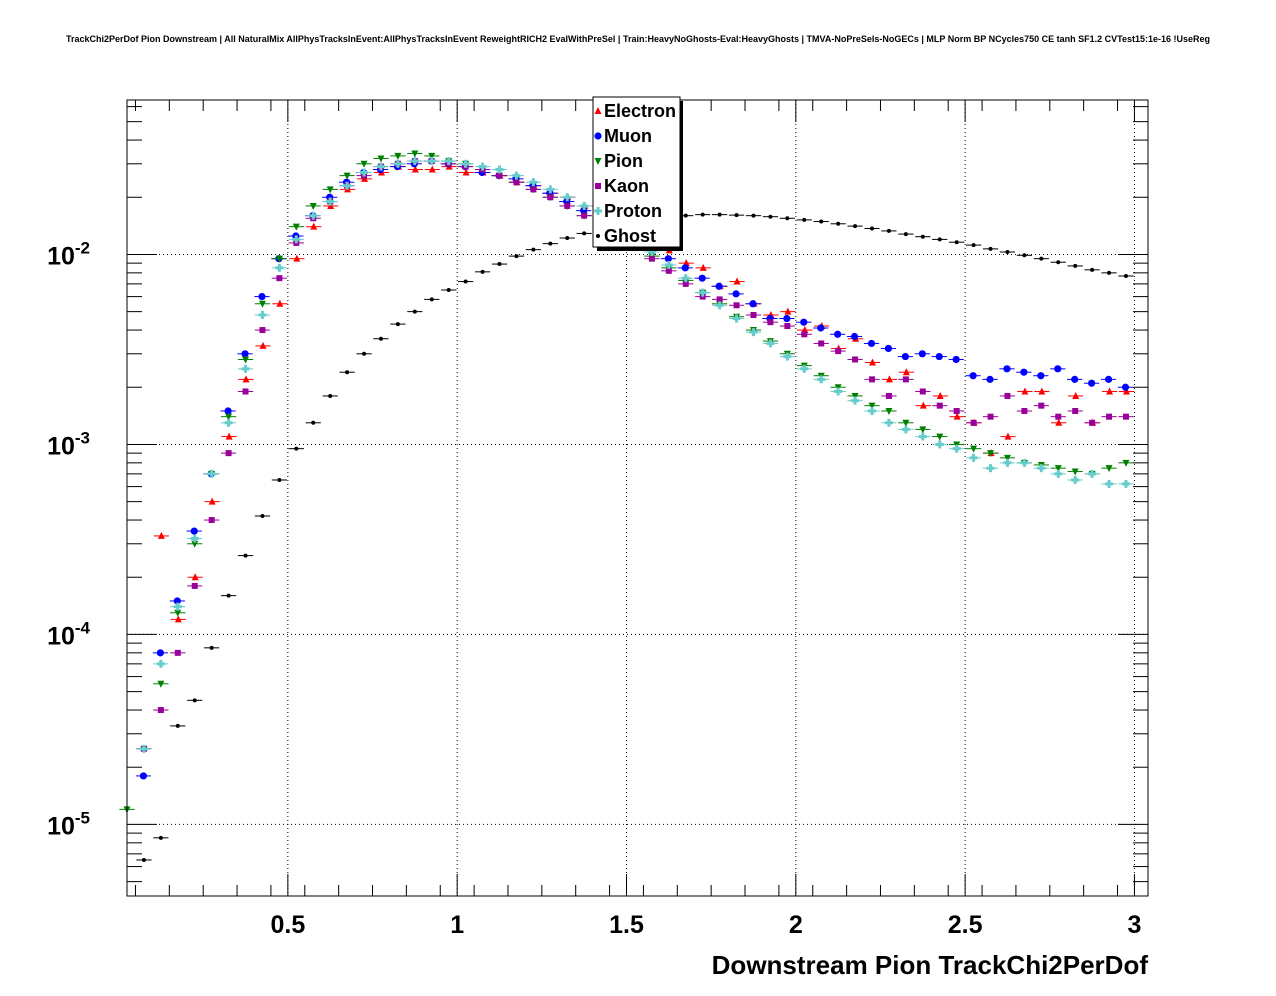 This screenshot has width=1276, height=996. Describe the element at coordinates (626, 186) in the screenshot. I see `legend-label-kaon: Kaon` at that location.